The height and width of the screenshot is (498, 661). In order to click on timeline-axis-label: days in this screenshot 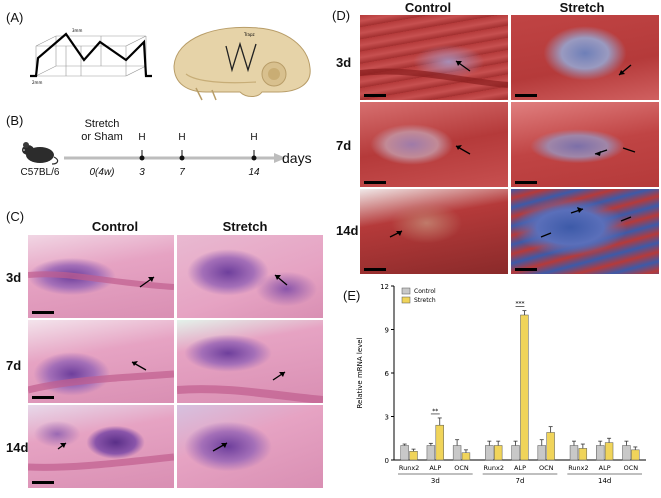, I will do `click(297, 158)`.